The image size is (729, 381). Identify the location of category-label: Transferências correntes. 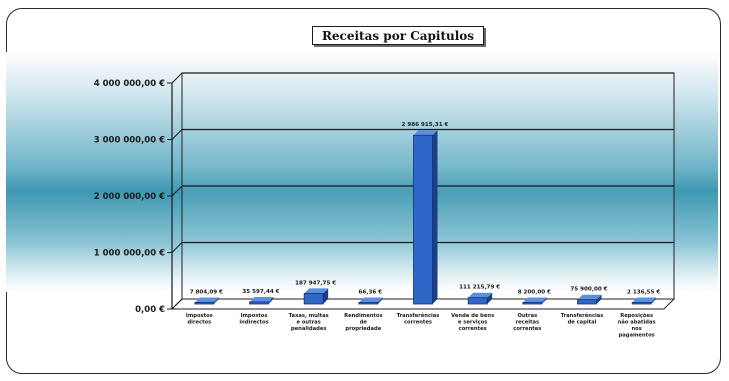
(418, 319).